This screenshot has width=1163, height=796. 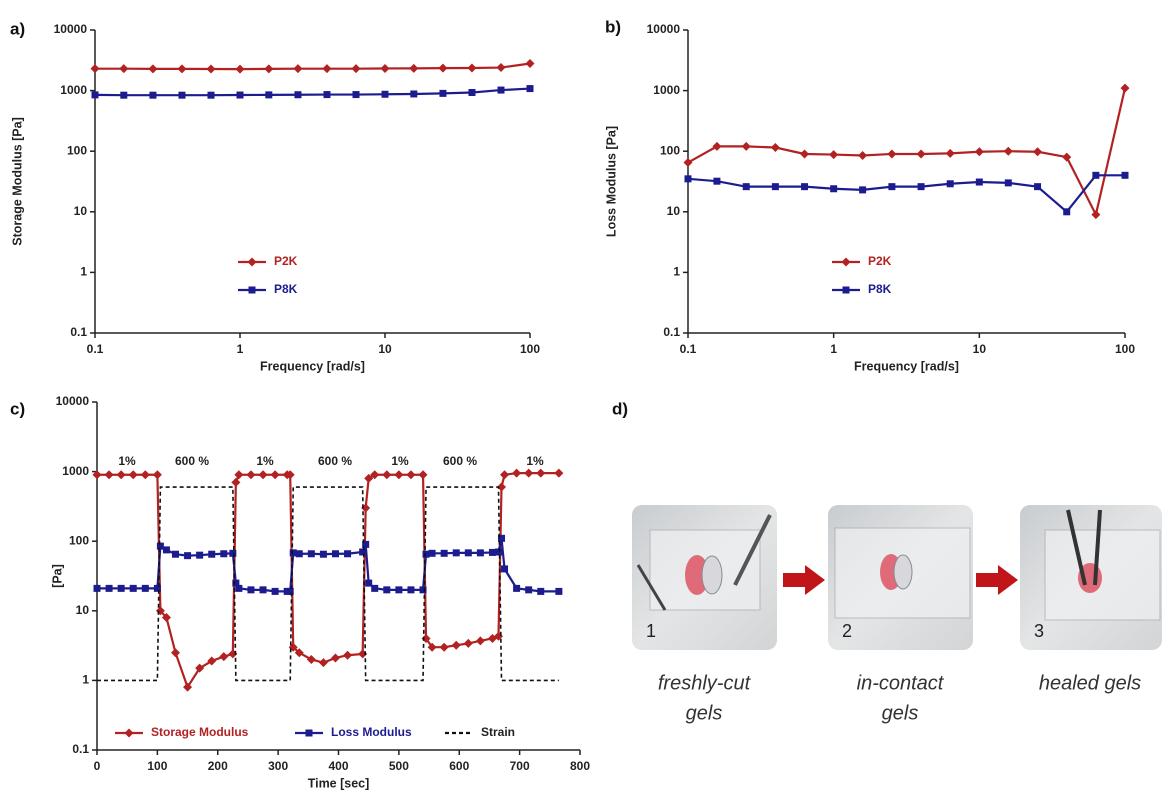 I want to click on legend-label: Loss Modulus, so click(x=371, y=732).